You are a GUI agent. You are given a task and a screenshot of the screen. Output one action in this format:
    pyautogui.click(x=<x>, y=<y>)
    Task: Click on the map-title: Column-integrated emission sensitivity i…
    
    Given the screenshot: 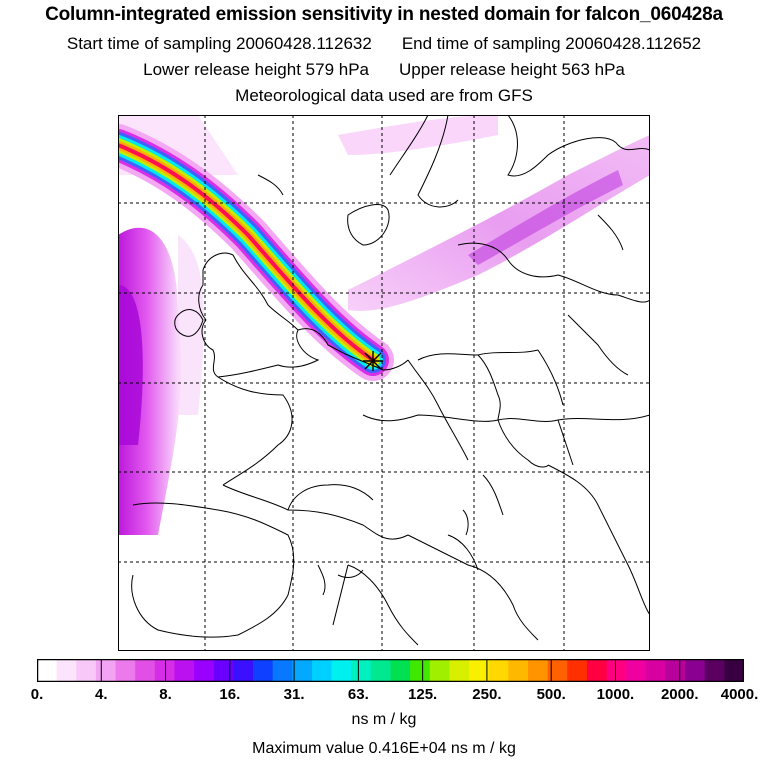 What is the action you would take?
    pyautogui.click(x=384, y=14)
    